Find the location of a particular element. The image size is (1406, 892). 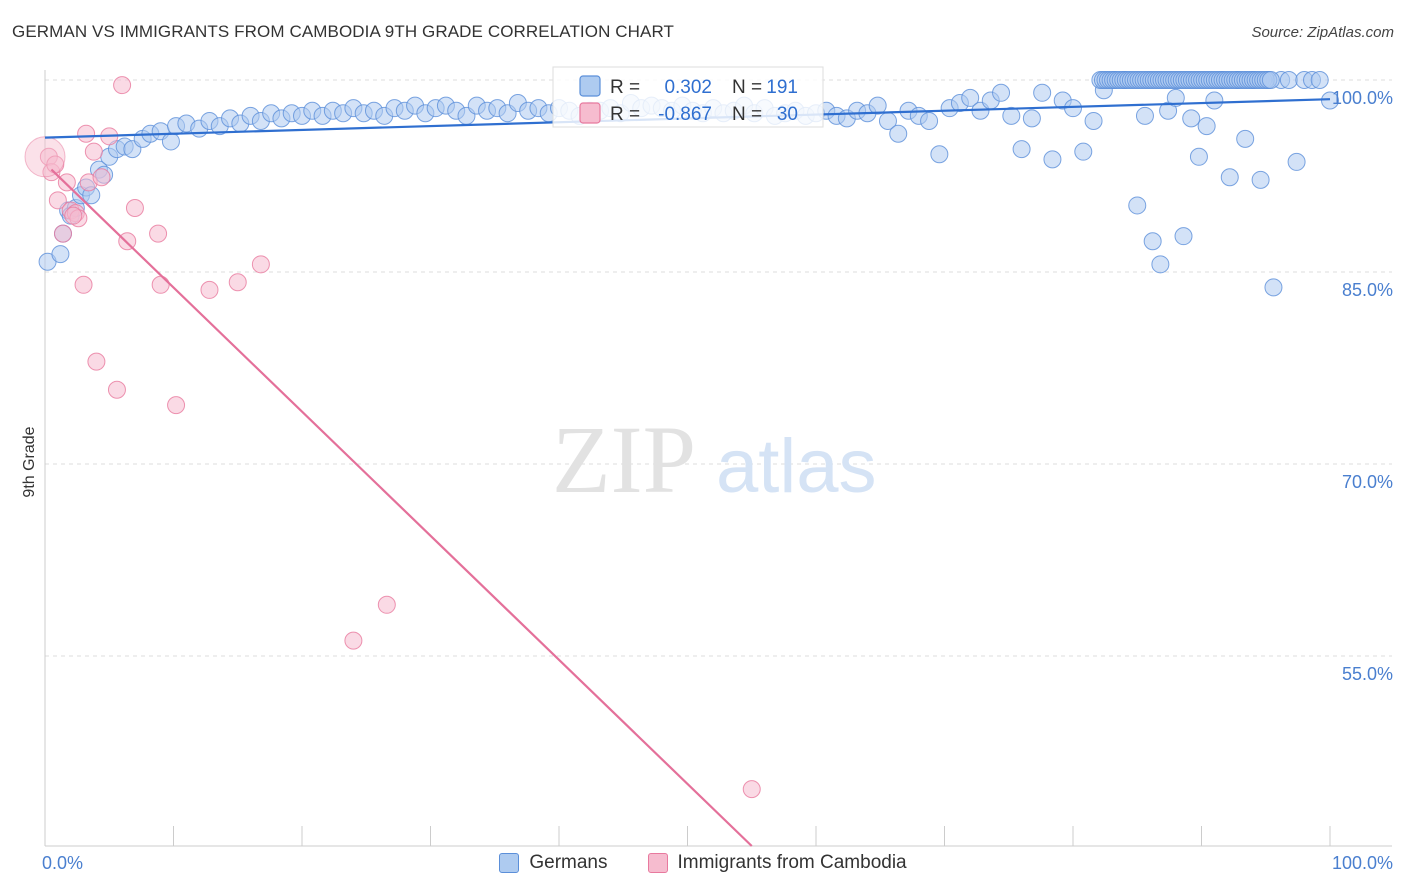

stats-n-label-1: N = is located at coordinates (747, 114).